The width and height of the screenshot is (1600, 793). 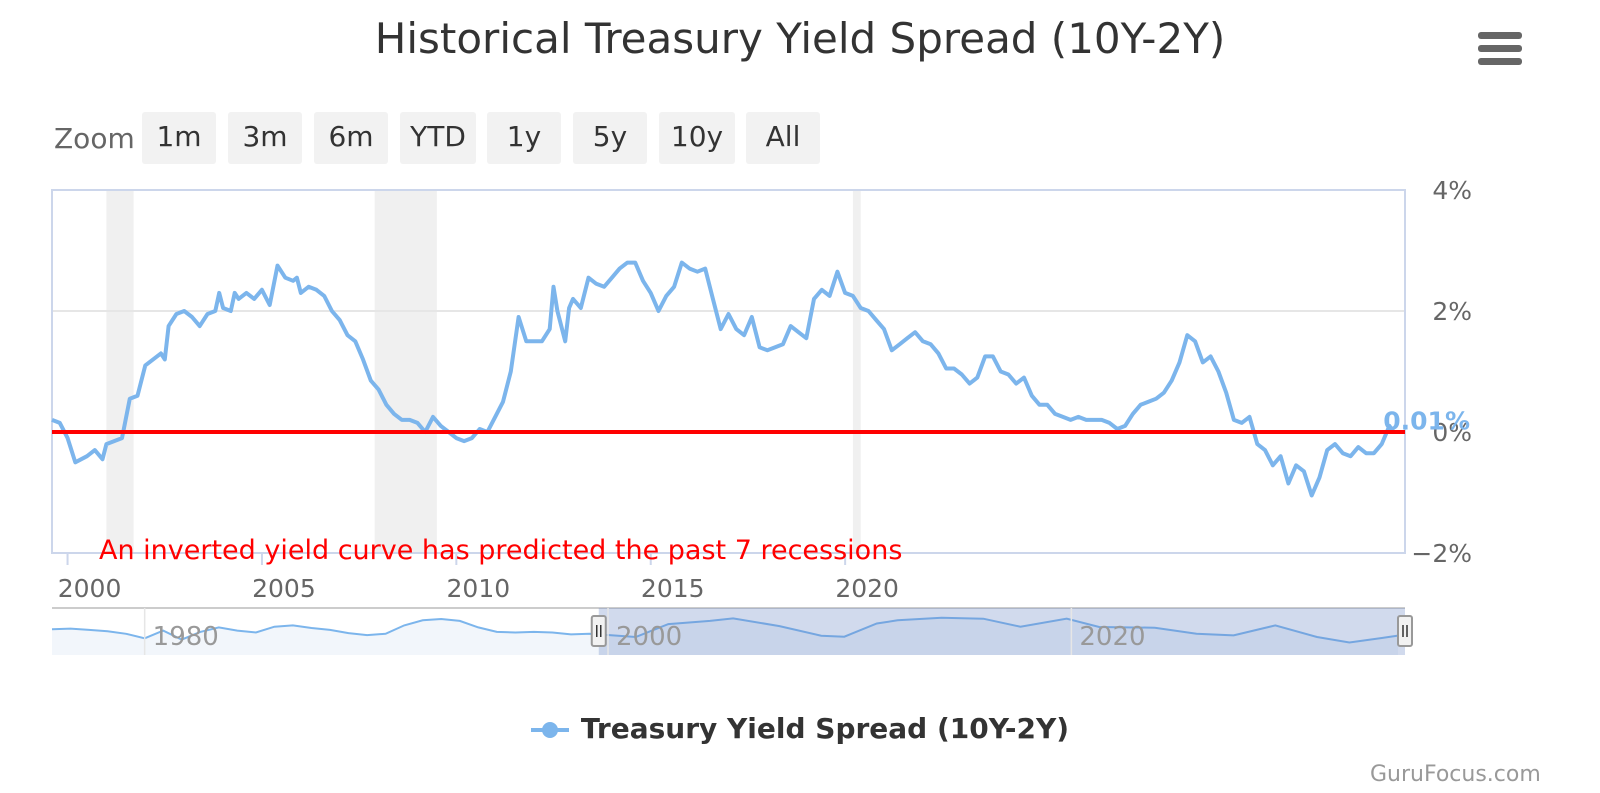 I want to click on legend-item: Treasury Yield Spread (10Y-2Y), so click(x=800, y=728).